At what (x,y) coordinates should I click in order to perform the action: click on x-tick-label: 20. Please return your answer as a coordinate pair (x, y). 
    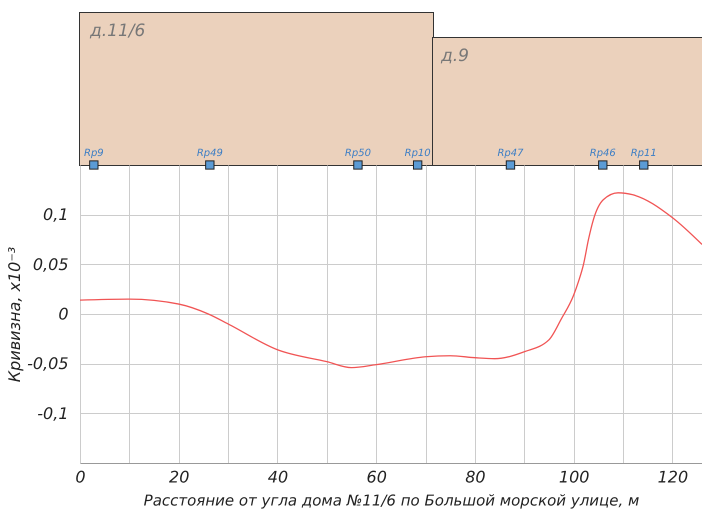
    Looking at the image, I should click on (179, 477).